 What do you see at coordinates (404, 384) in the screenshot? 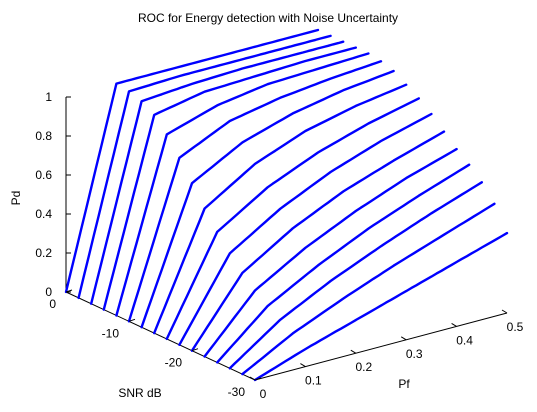
I see `pf-axis-label: Pf` at bounding box center [404, 384].